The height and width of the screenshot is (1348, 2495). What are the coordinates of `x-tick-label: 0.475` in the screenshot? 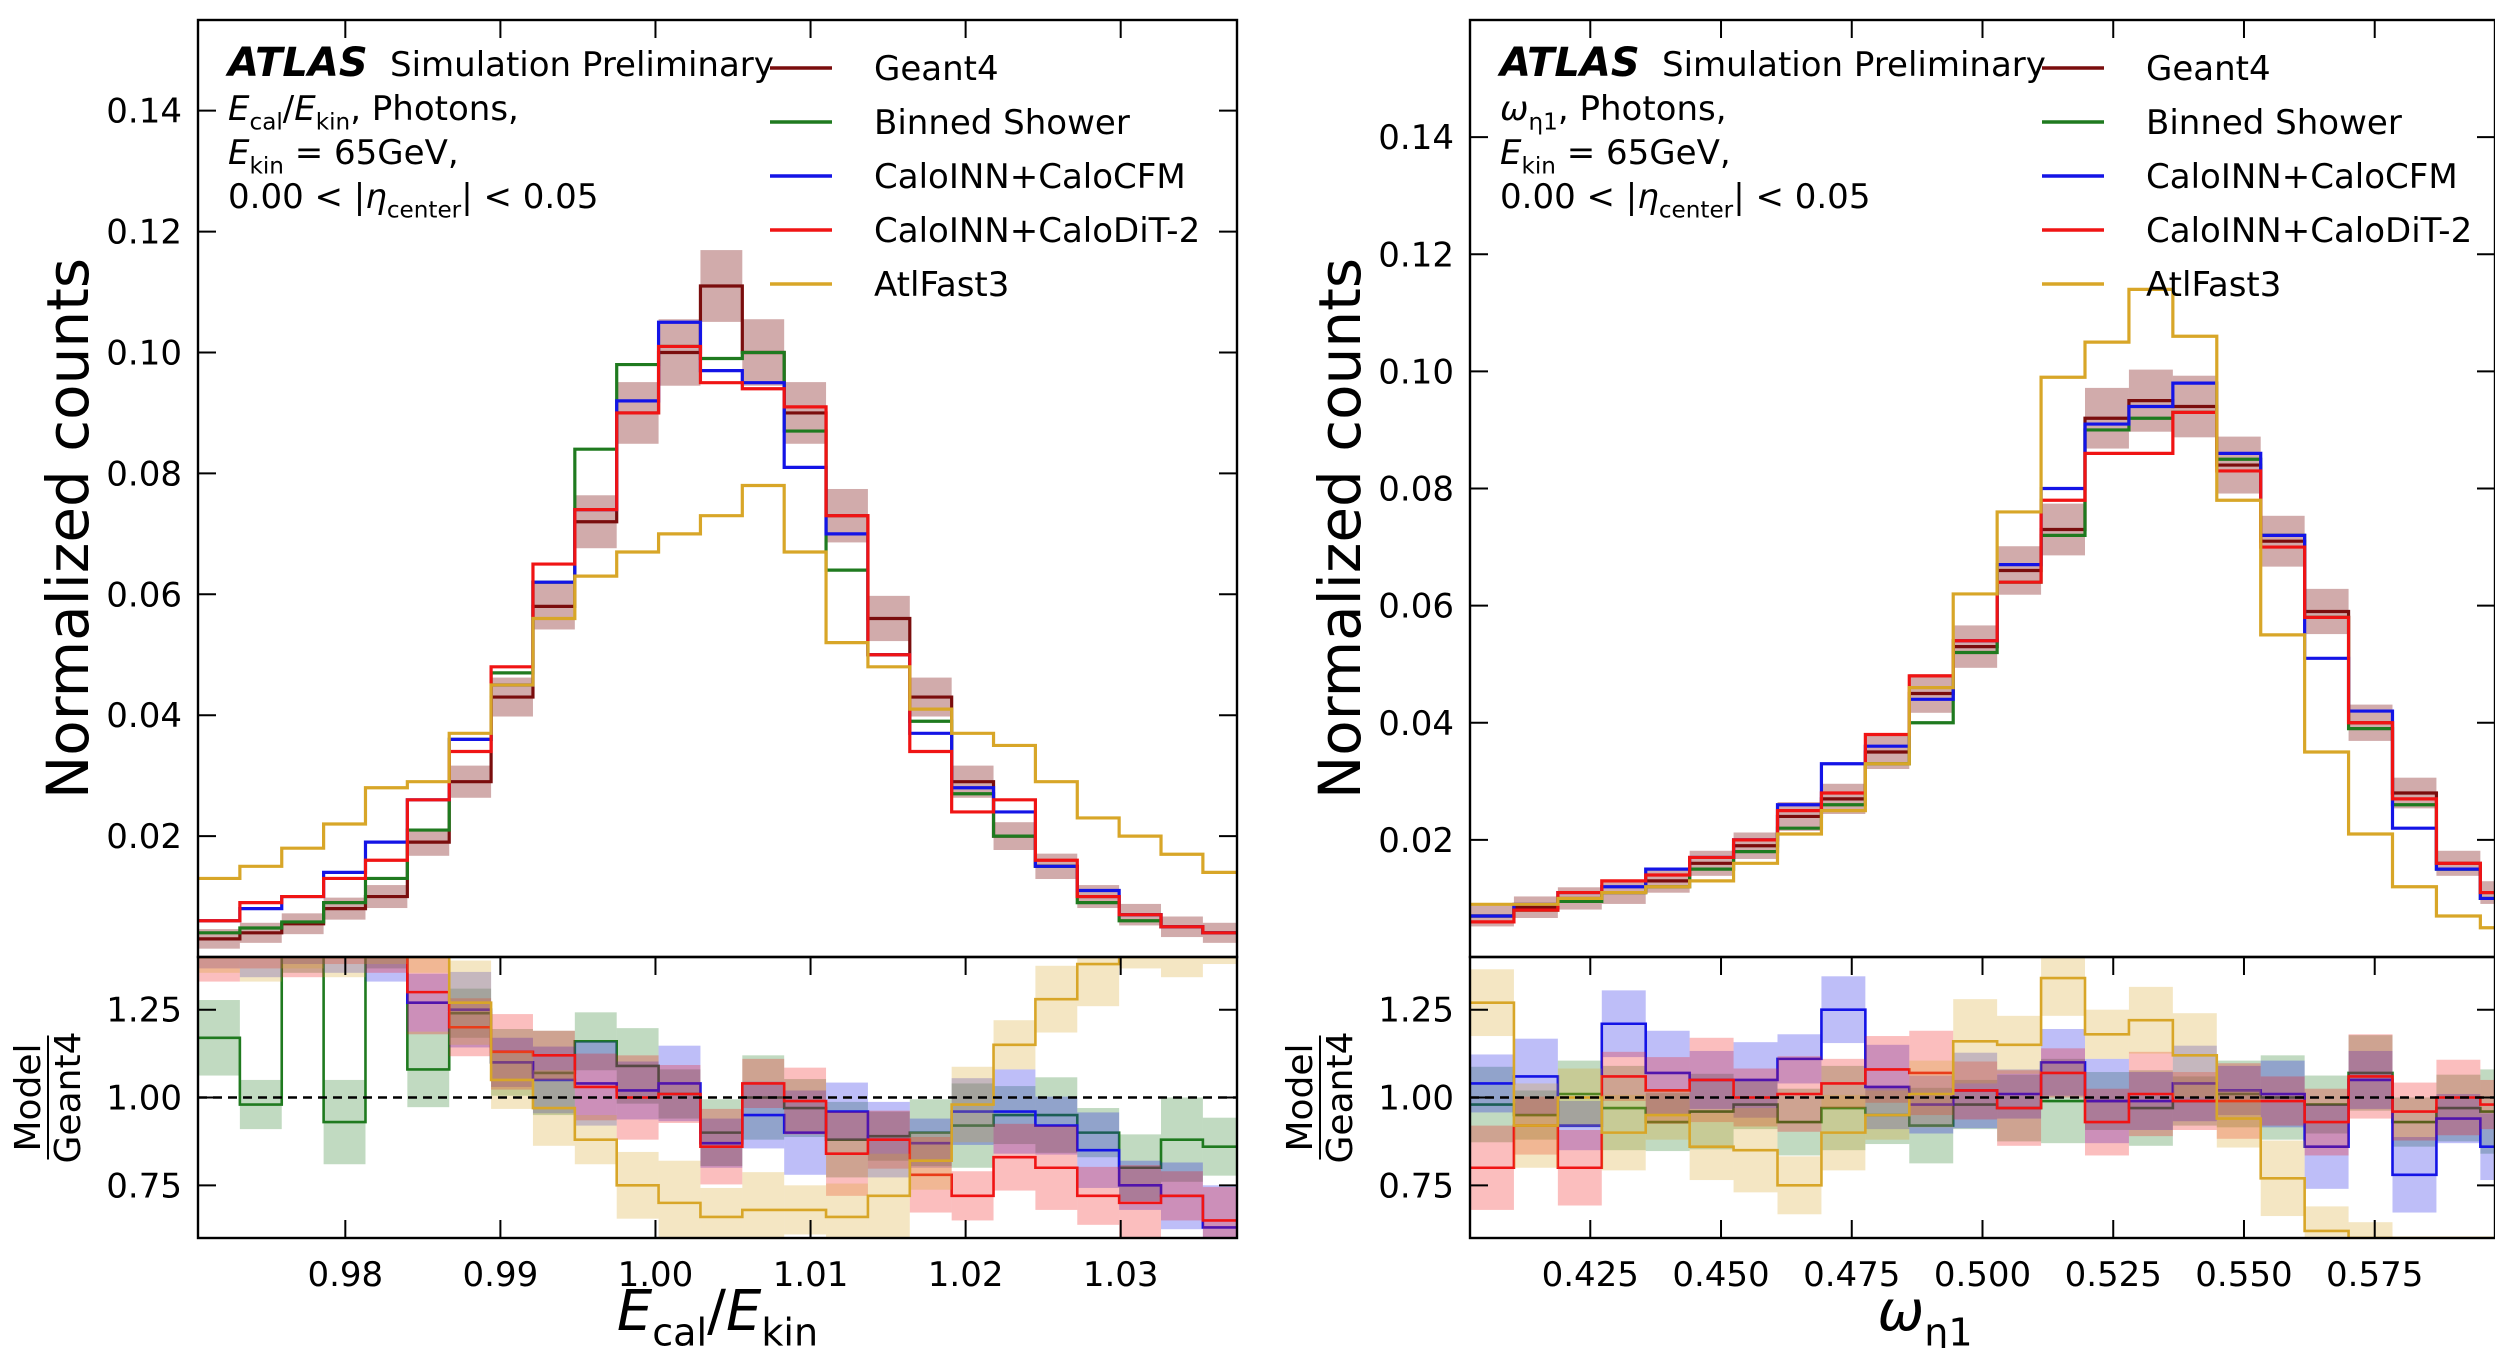 It's located at (1851, 1275).